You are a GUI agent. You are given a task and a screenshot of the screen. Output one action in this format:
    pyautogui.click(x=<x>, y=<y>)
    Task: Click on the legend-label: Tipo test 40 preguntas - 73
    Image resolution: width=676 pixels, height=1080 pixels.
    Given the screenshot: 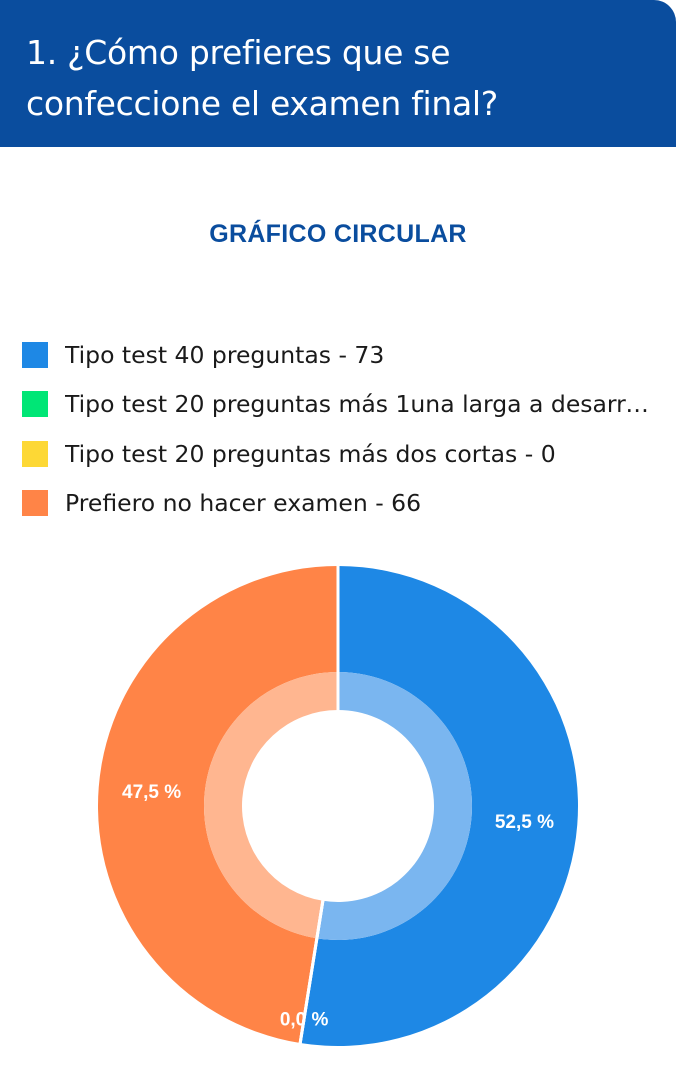 What is the action you would take?
    pyautogui.click(x=225, y=354)
    